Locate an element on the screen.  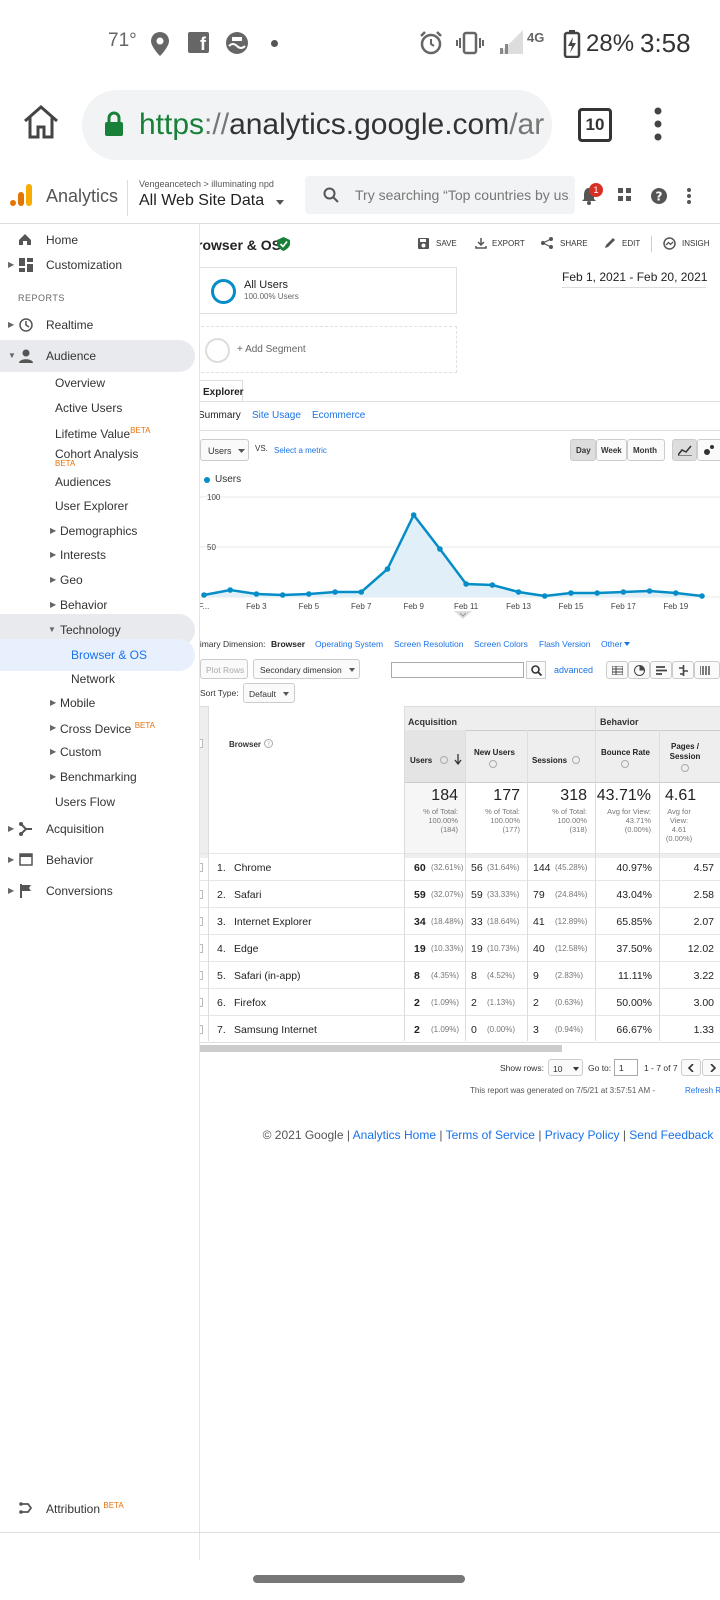
row-browser-link: Safari is located at coordinates (248, 895).